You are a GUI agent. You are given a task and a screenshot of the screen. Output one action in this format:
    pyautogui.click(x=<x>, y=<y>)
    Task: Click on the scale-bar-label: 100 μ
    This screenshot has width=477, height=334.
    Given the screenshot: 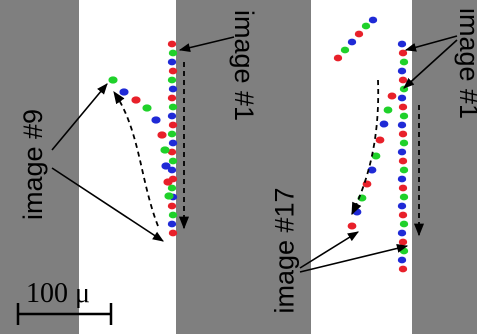 What is the action you would take?
    pyautogui.click(x=58, y=293)
    